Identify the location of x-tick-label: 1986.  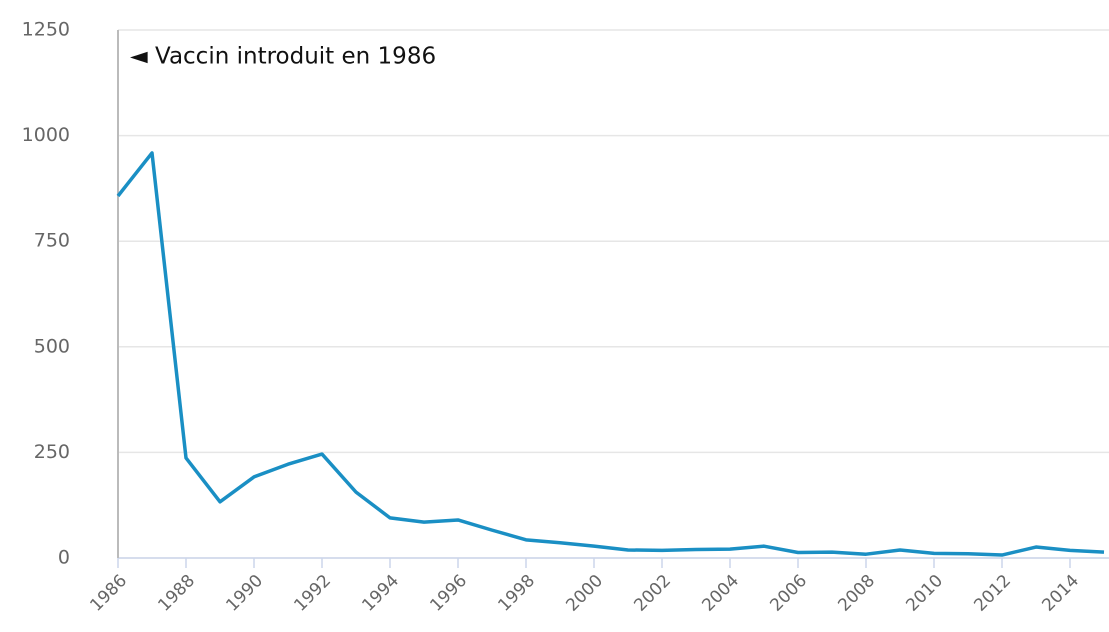
(108, 593).